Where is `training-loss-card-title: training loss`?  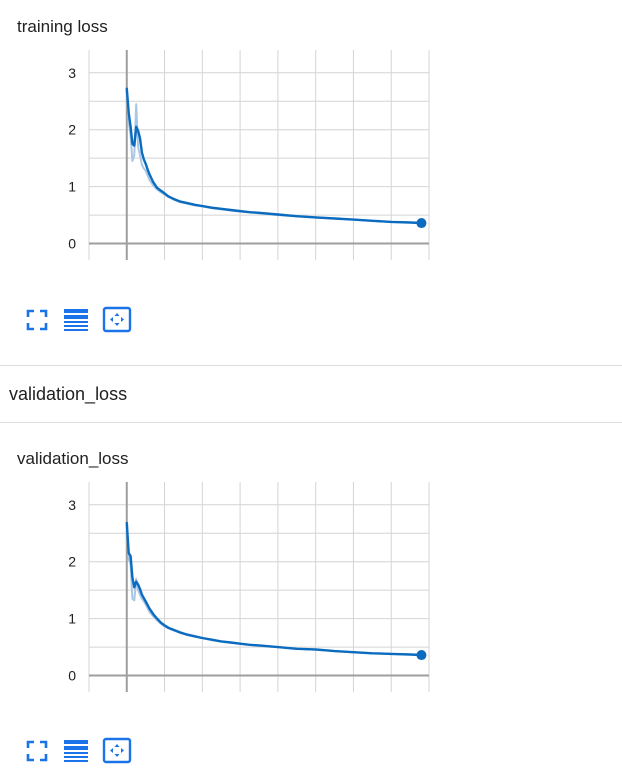
training-loss-card-title: training loss is located at coordinates (62, 26).